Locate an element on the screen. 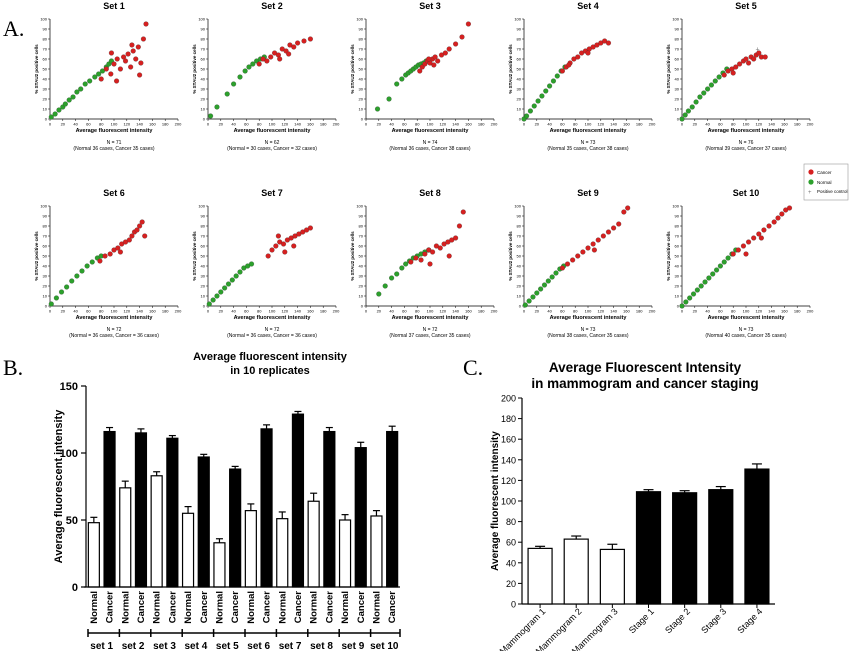 Image resolution: width=850 pixels, height=651 pixels. scatter-title: Set 7 is located at coordinates (272, 193).